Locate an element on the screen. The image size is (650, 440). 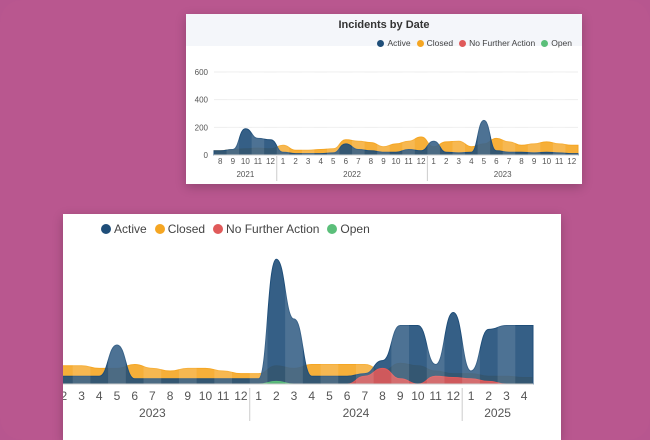
series-area-active is located at coordinates (396, 137).